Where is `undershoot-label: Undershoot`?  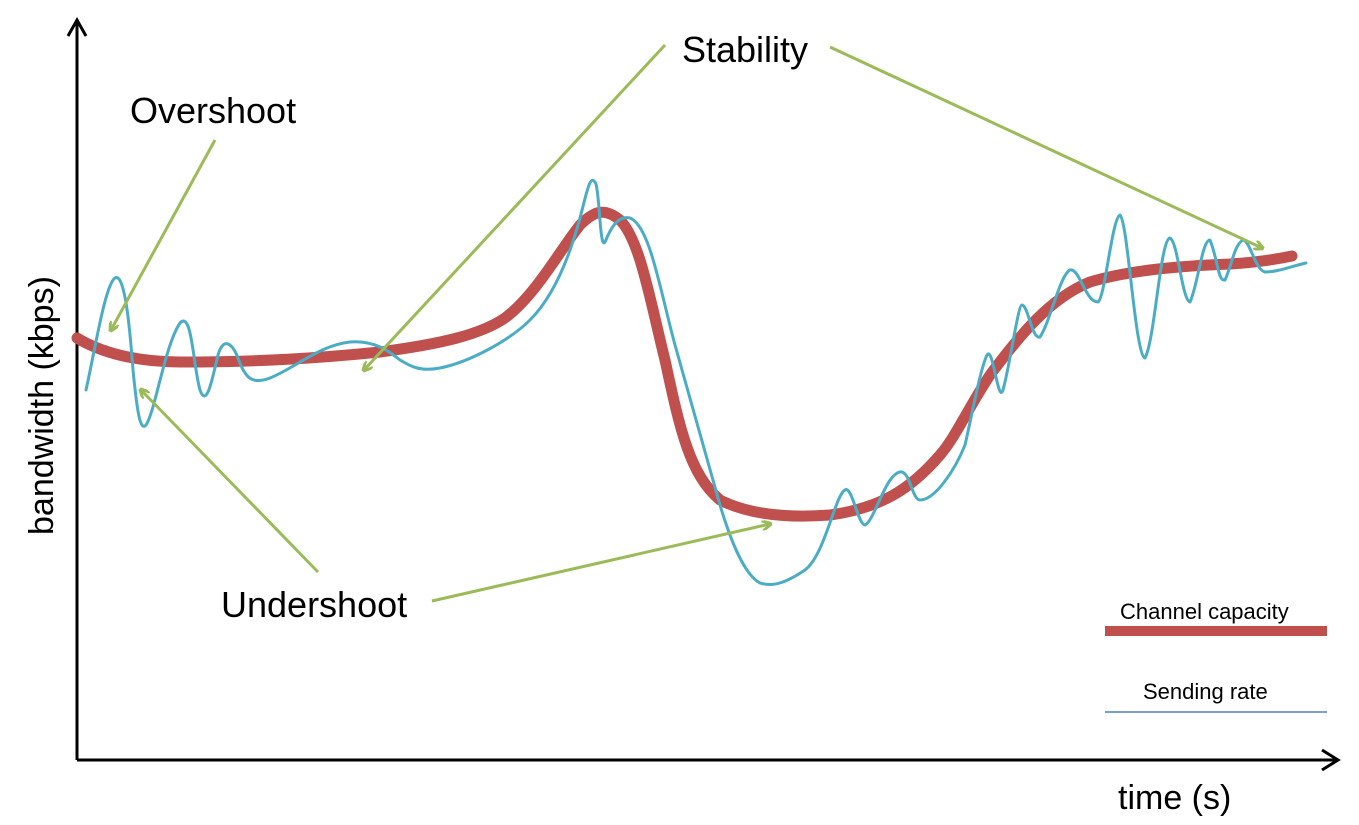 undershoot-label: Undershoot is located at coordinates (314, 604).